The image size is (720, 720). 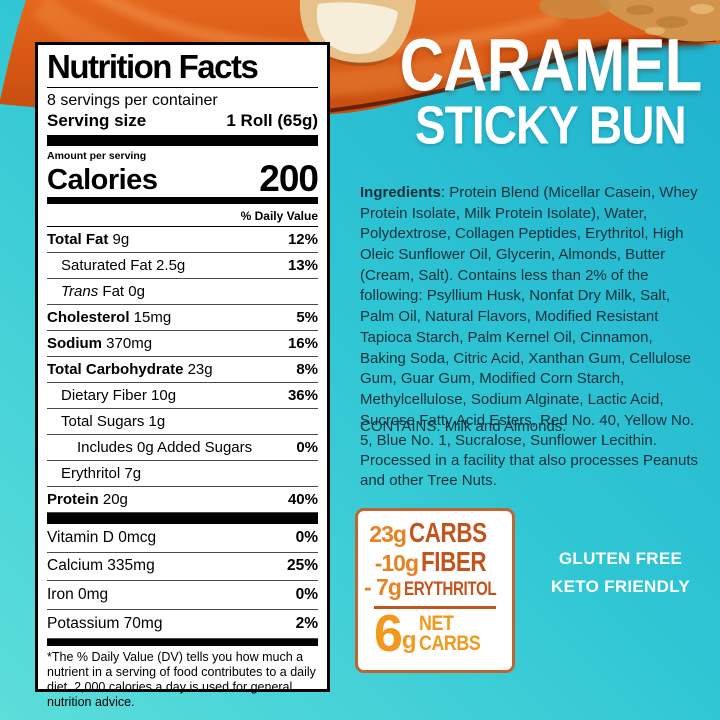 I want to click on gluten-free-badge: GLUTEN FREE, so click(x=620, y=558).